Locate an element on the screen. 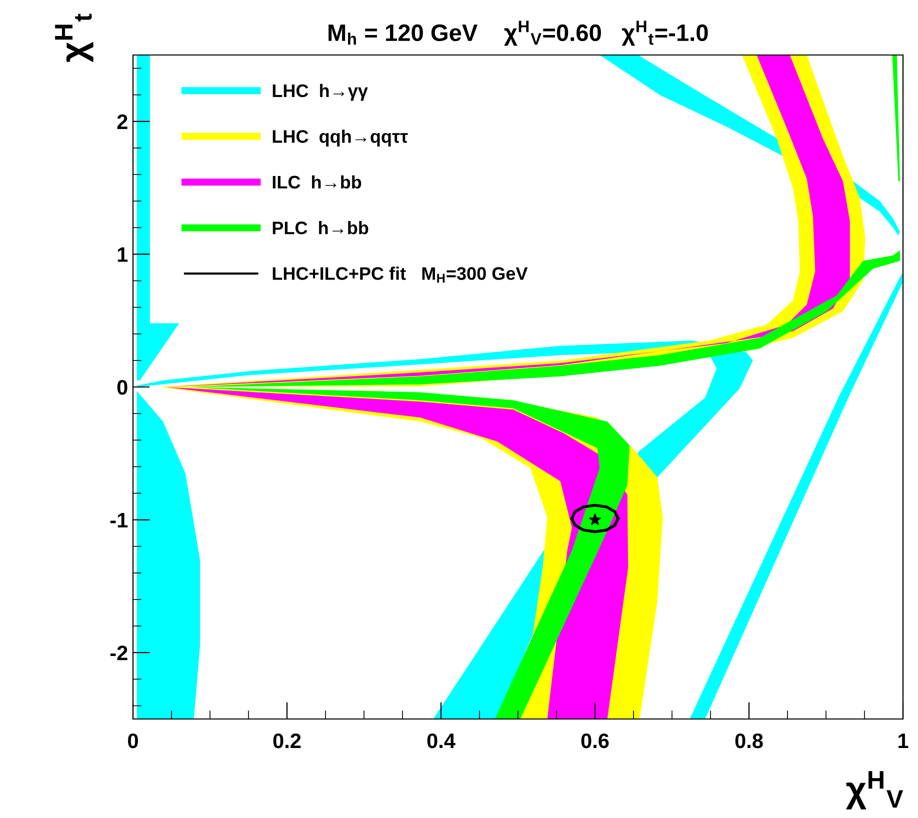  x-tick-label: 1 is located at coordinates (903, 741).